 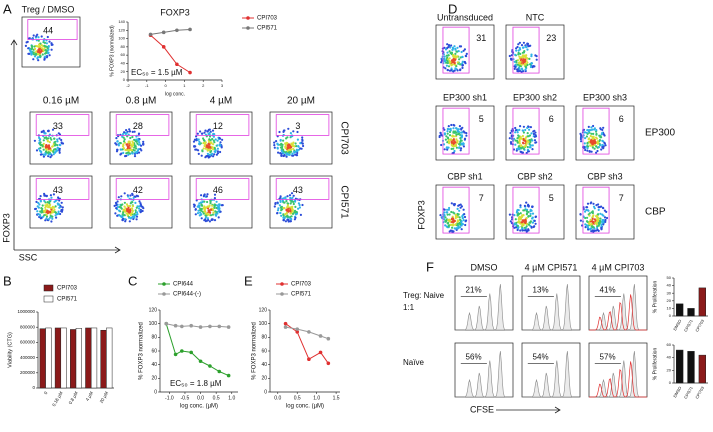 What do you see at coordinates (528, 410) in the screenshot?
I see `axis-arrow` at bounding box center [528, 410].